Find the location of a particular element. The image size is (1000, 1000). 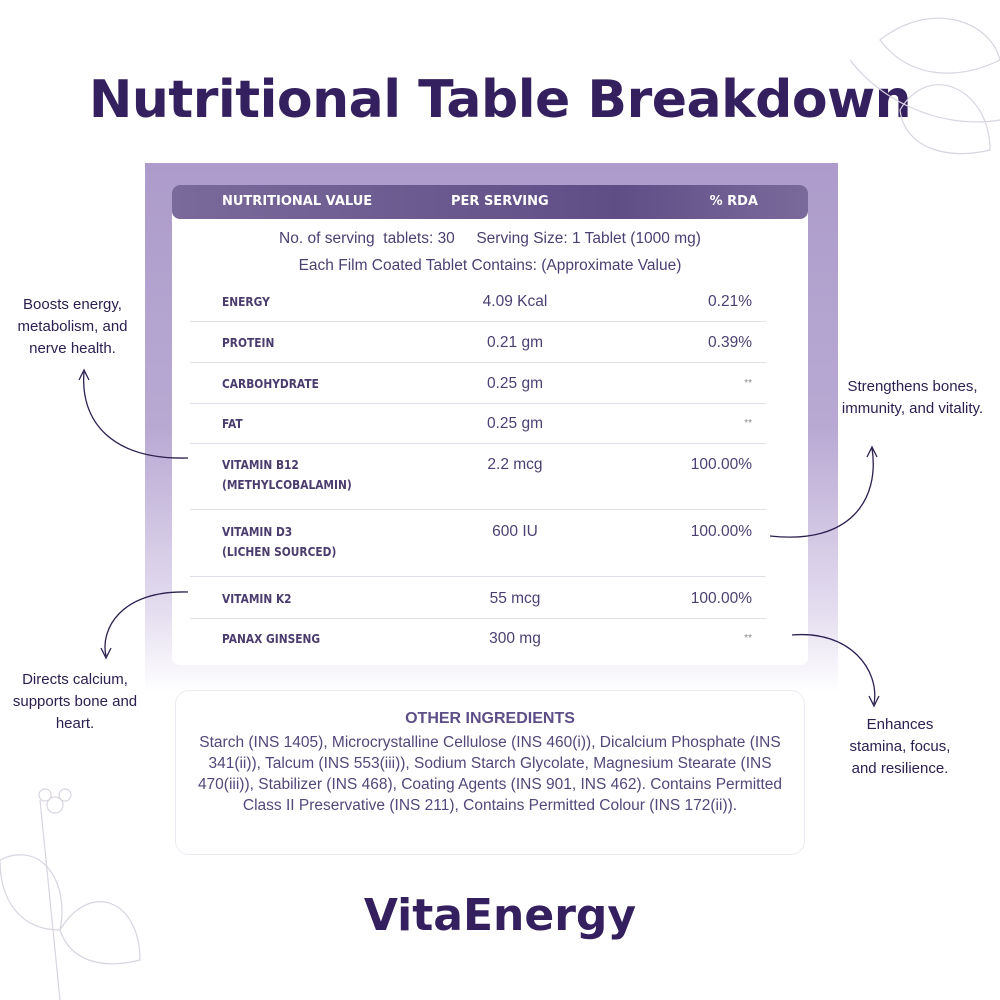

table-row: PROTEIN 0.21 gm 0.39% is located at coordinates (478, 348).